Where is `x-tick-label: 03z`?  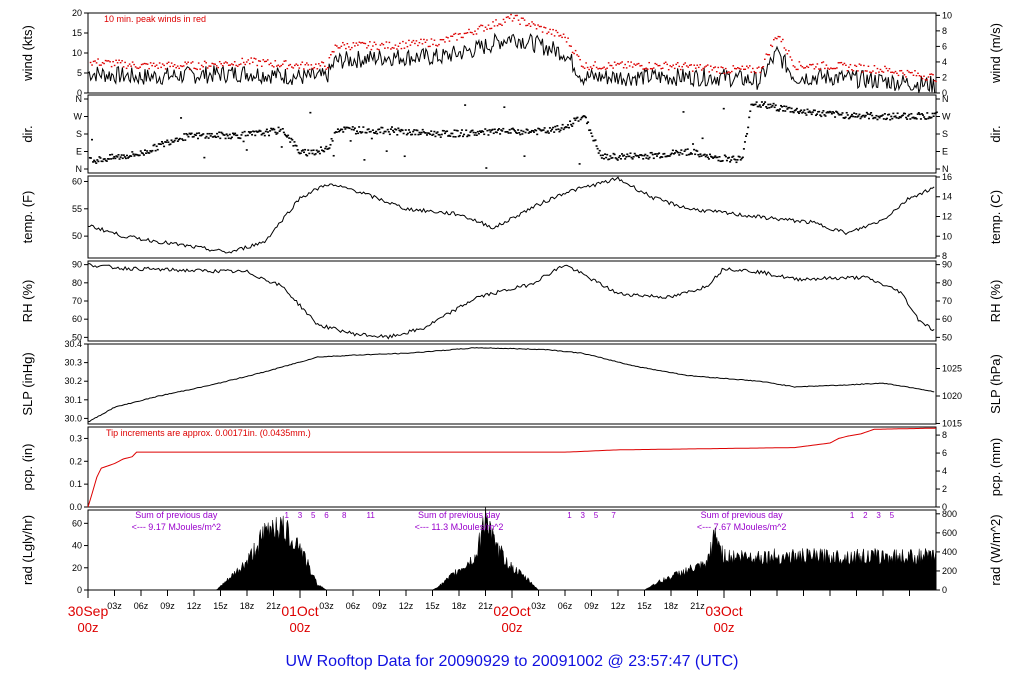 x-tick-label: 03z is located at coordinates (114, 606).